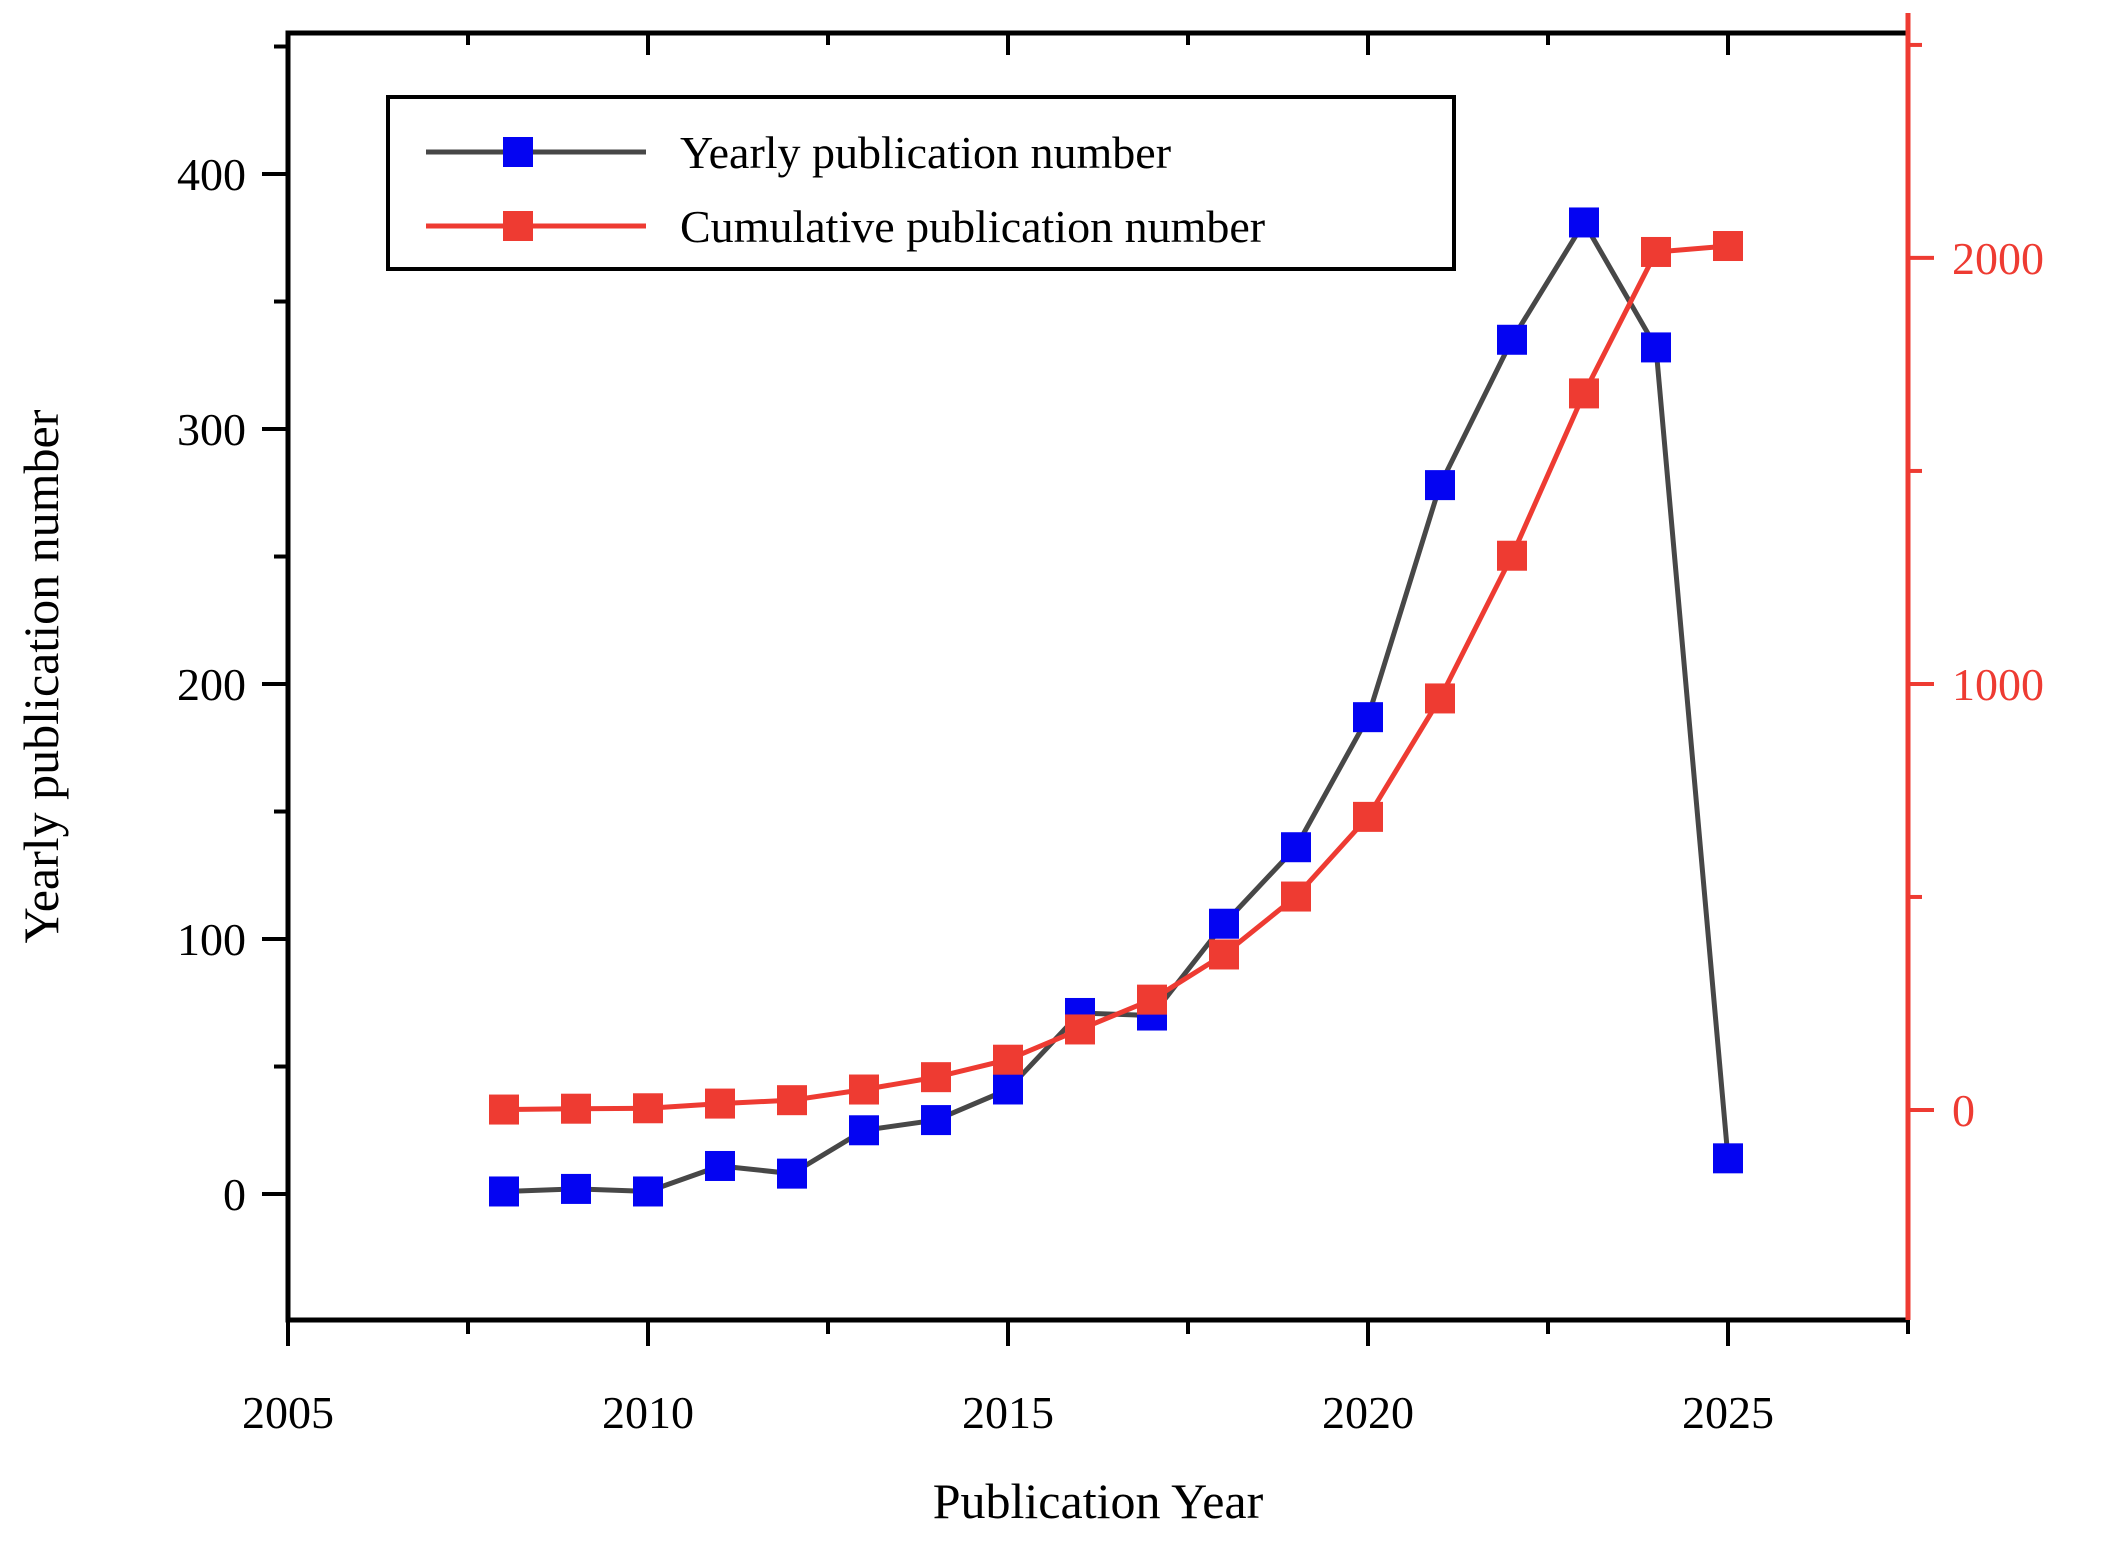  What do you see at coordinates (504, 1191) in the screenshot?
I see `marker-yearly-2008` at bounding box center [504, 1191].